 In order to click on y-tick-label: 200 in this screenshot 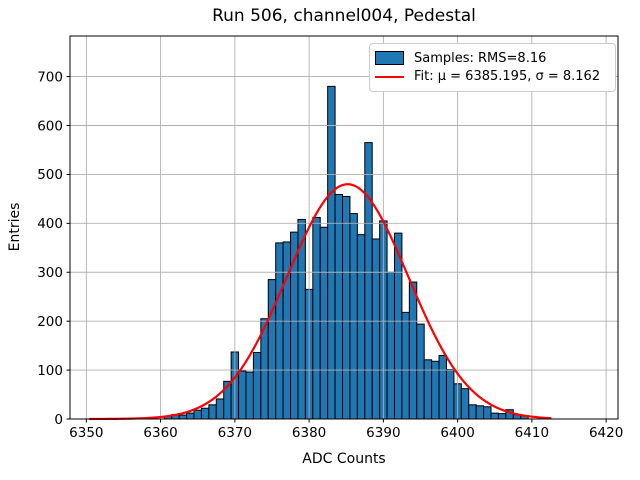, I will do `click(50, 322)`.